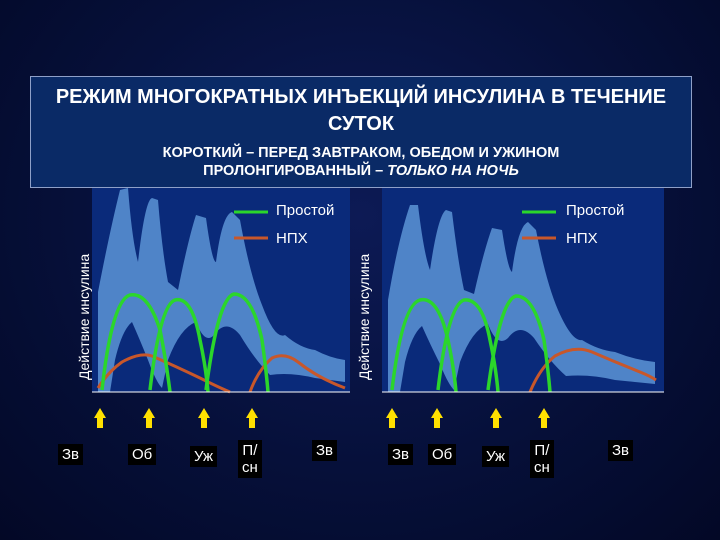  I want to click on right-x-label-0: Зв, so click(401, 454).